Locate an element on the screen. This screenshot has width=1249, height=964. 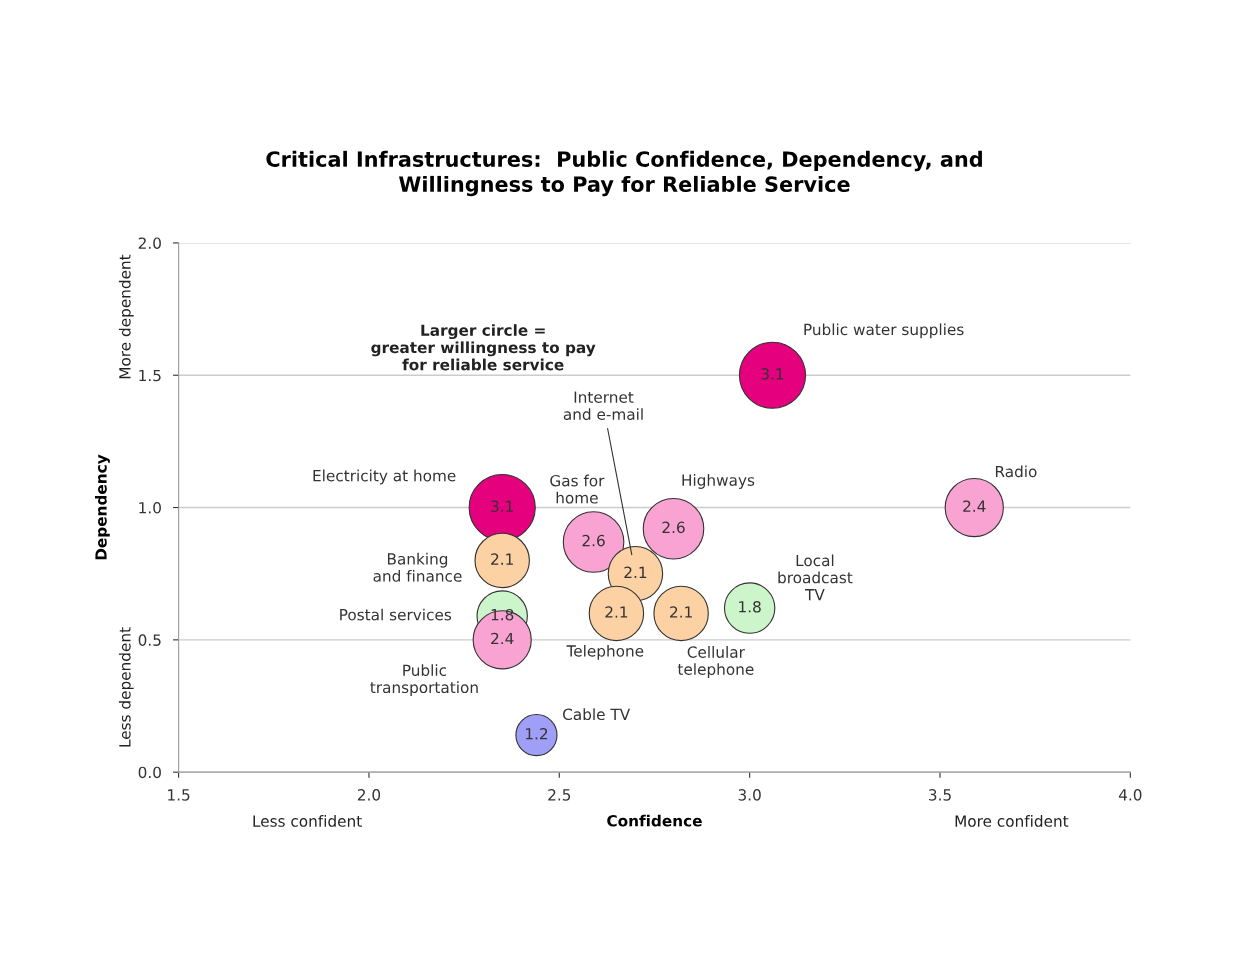
text: More dependent is located at coordinates (126, 316).